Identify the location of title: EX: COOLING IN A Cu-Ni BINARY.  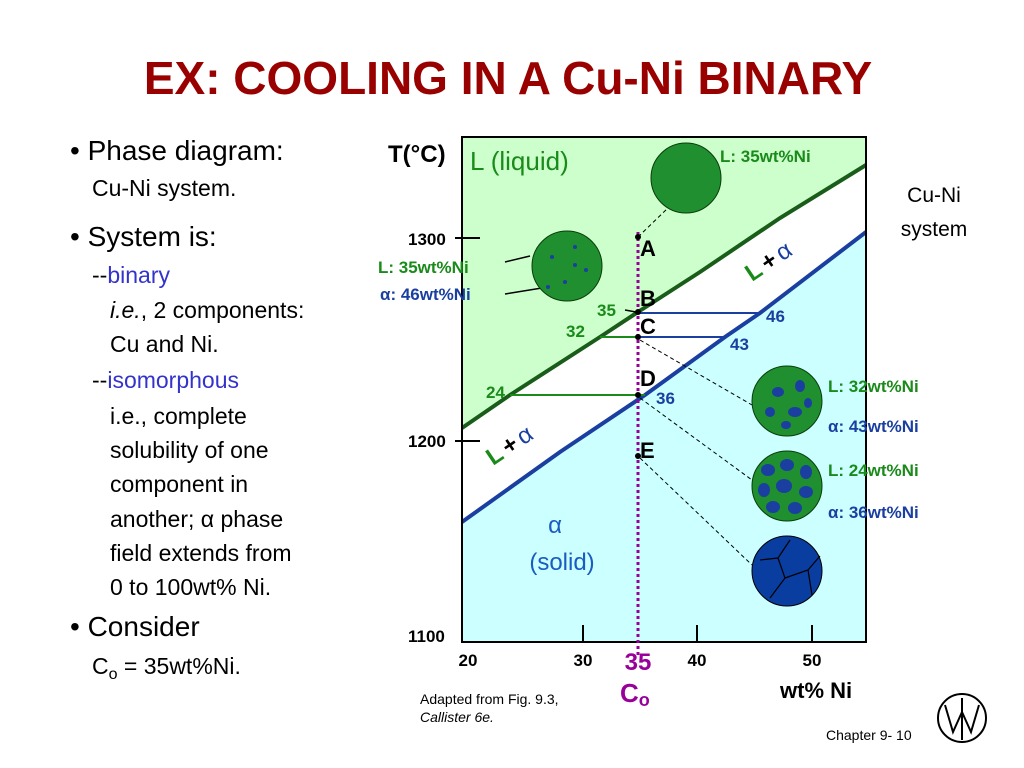
(508, 78).